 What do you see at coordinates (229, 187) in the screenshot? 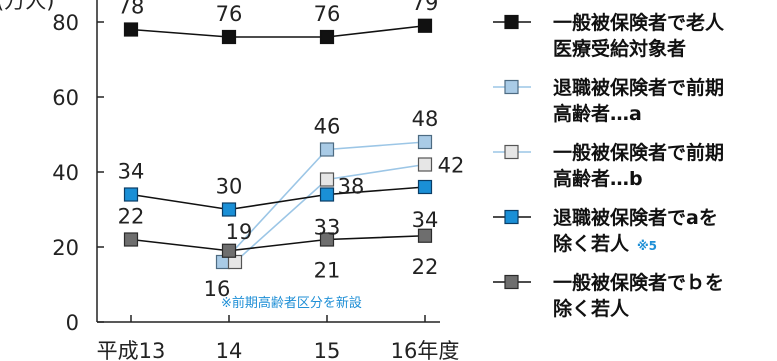
I see `data-label: 30` at bounding box center [229, 187].